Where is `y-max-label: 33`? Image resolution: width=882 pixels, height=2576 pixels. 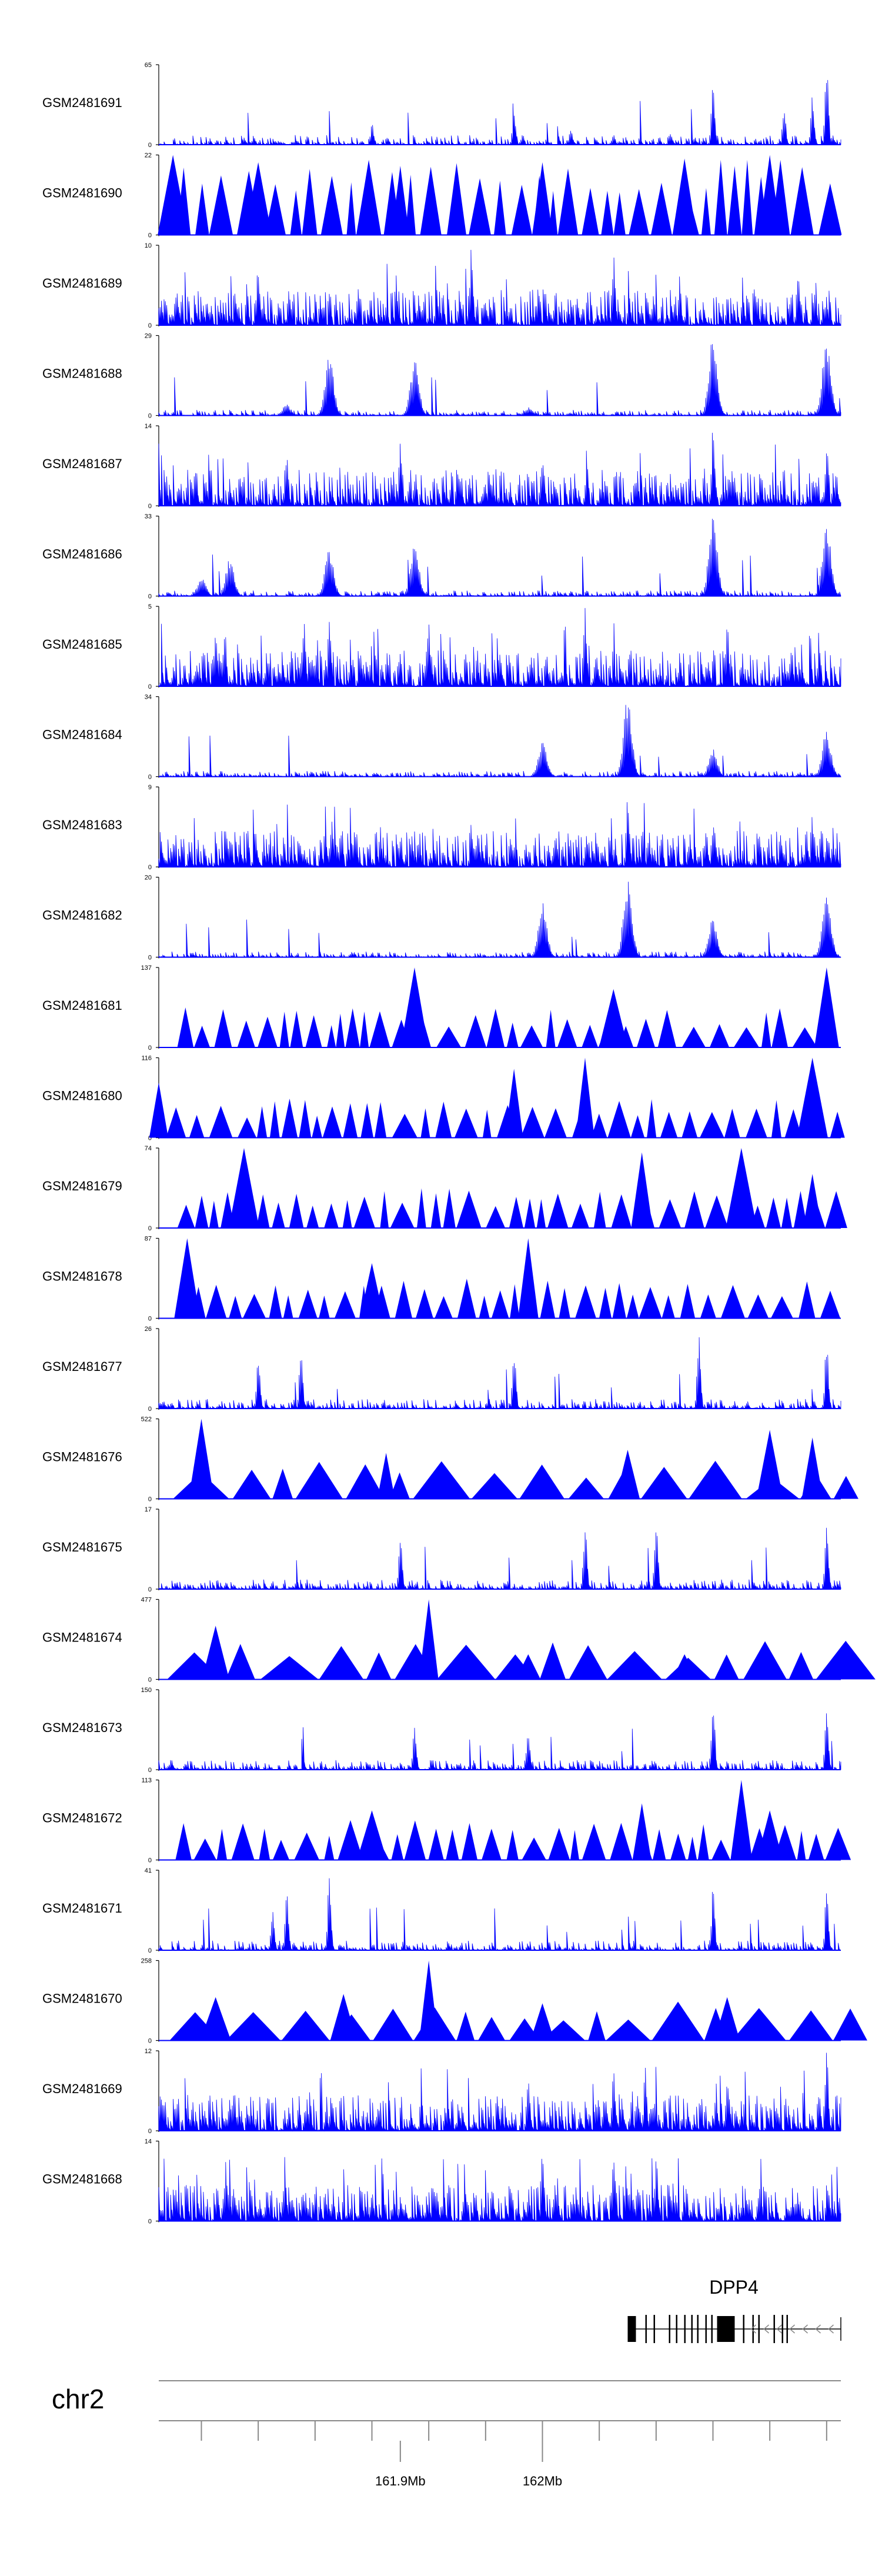
y-max-label: 33 is located at coordinates (148, 516).